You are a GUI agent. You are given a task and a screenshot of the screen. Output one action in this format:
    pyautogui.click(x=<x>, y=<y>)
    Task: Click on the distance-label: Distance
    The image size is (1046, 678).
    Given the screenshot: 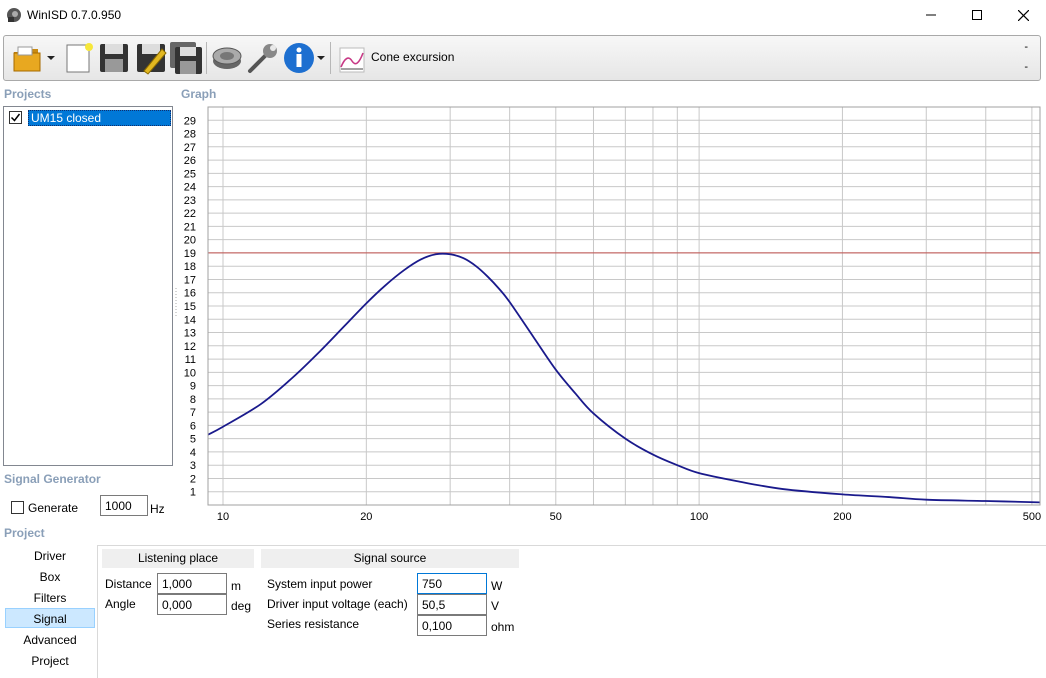 What is the action you would take?
    pyautogui.click(x=128, y=584)
    